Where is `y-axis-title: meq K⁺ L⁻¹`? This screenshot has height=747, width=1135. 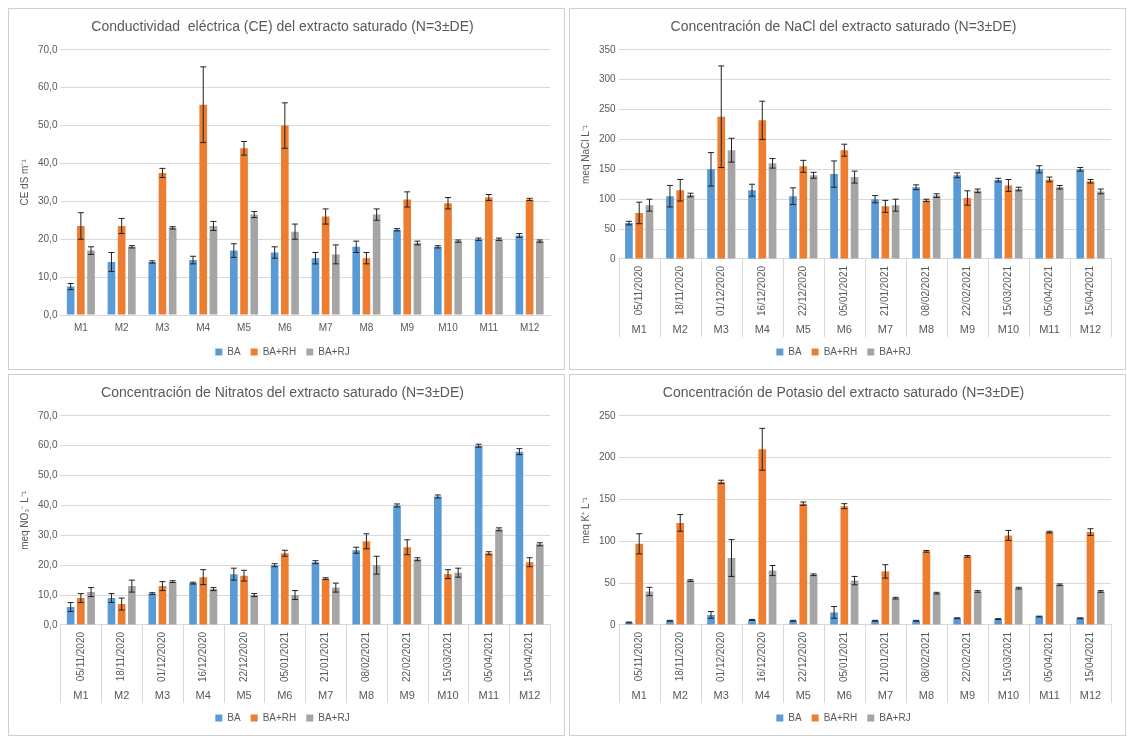 y-axis-title: meq K⁺ L⁻¹ is located at coordinates (585, 520).